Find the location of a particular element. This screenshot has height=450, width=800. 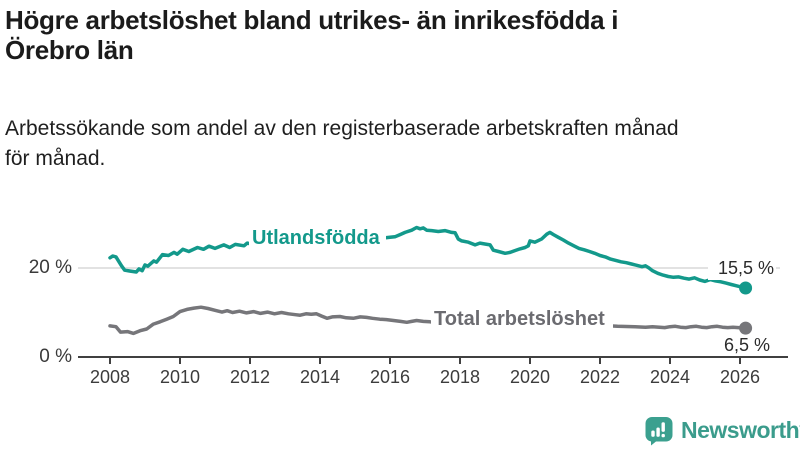

series-label-utlandsfodda: Utlandsfödda is located at coordinates (317, 241).